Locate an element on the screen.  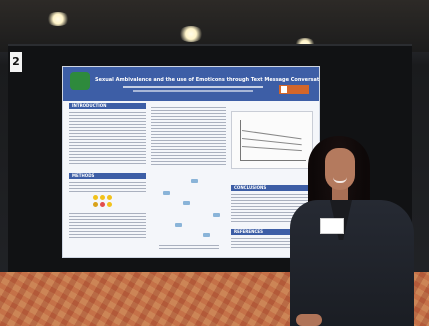
poster-authors is located at coordinates (193, 87).